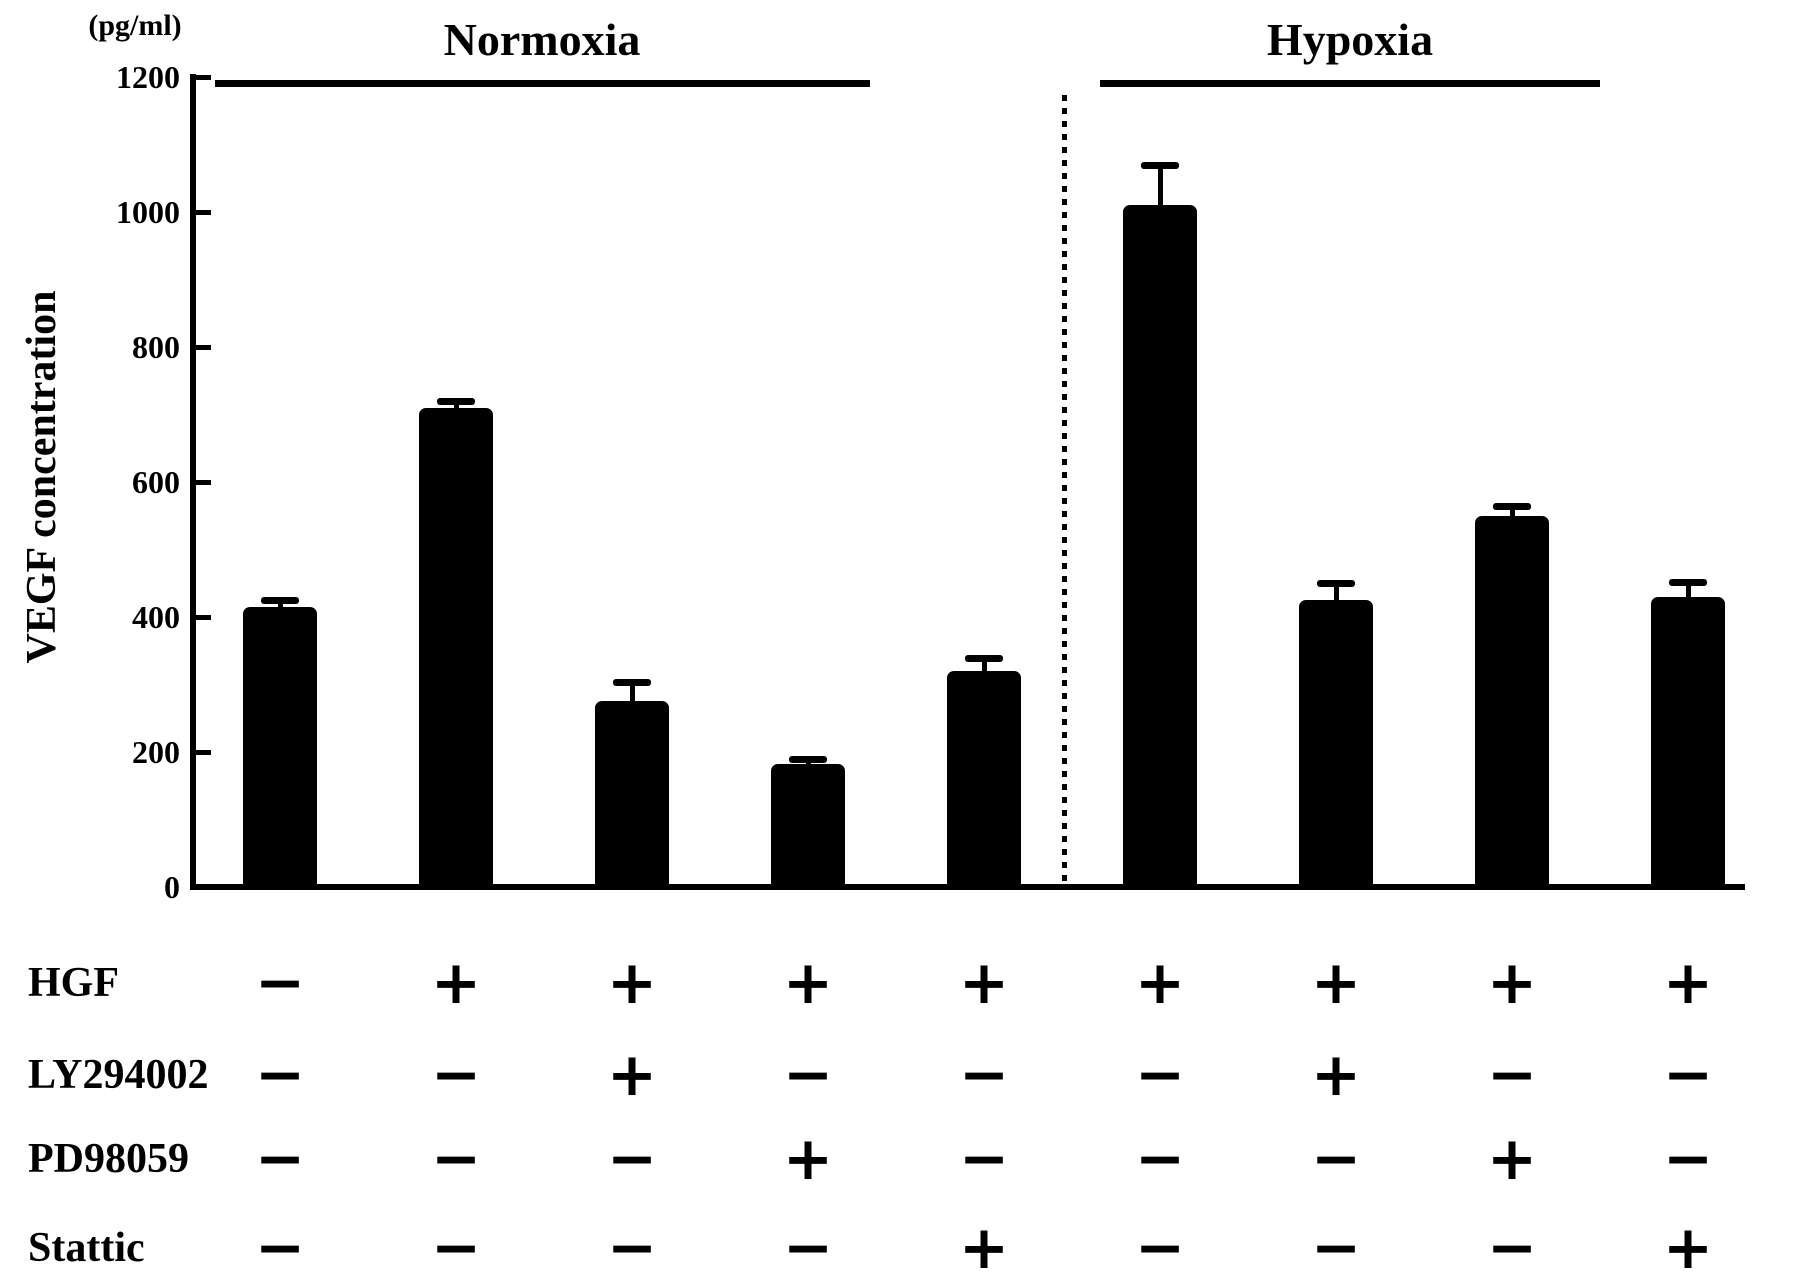  I want to click on condition-row-label: PD98059, so click(108, 1159).